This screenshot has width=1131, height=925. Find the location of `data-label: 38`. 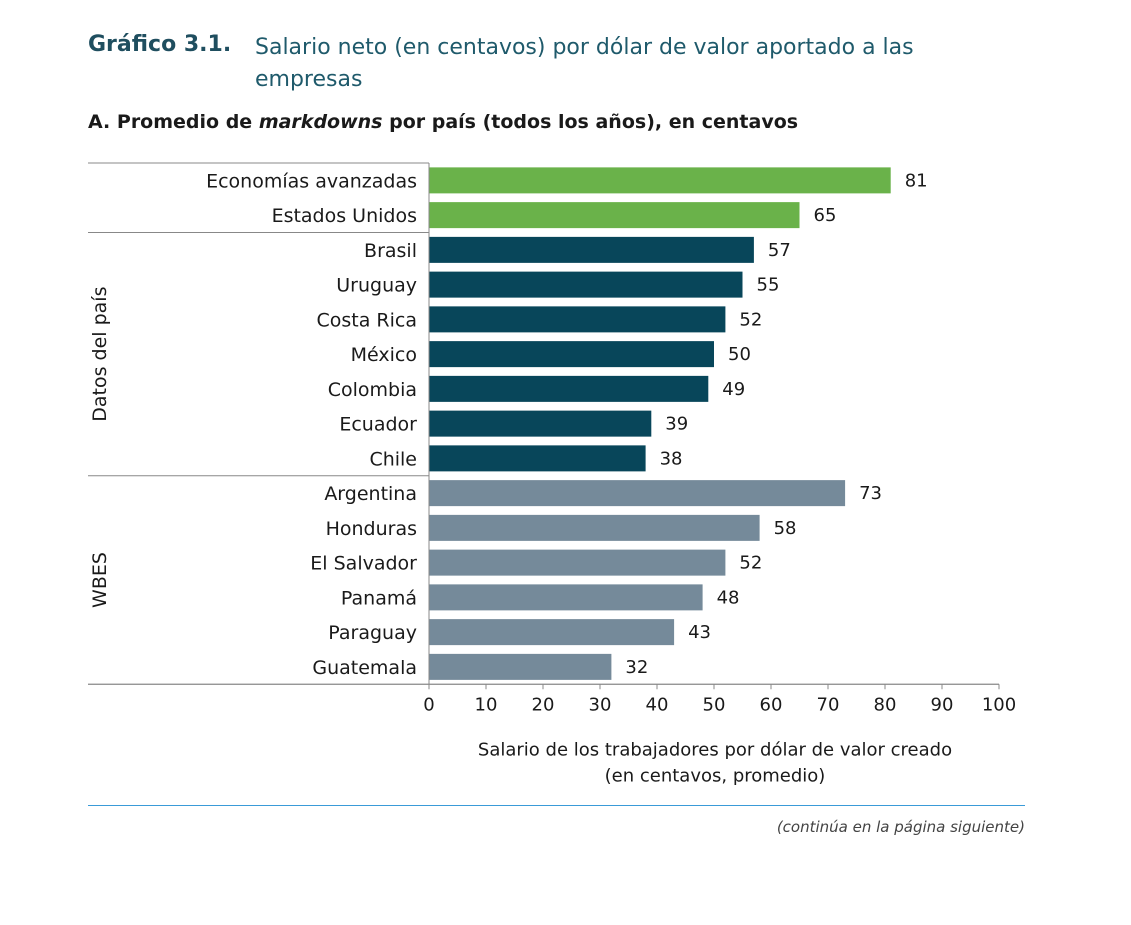

data-label: 38 is located at coordinates (671, 458).